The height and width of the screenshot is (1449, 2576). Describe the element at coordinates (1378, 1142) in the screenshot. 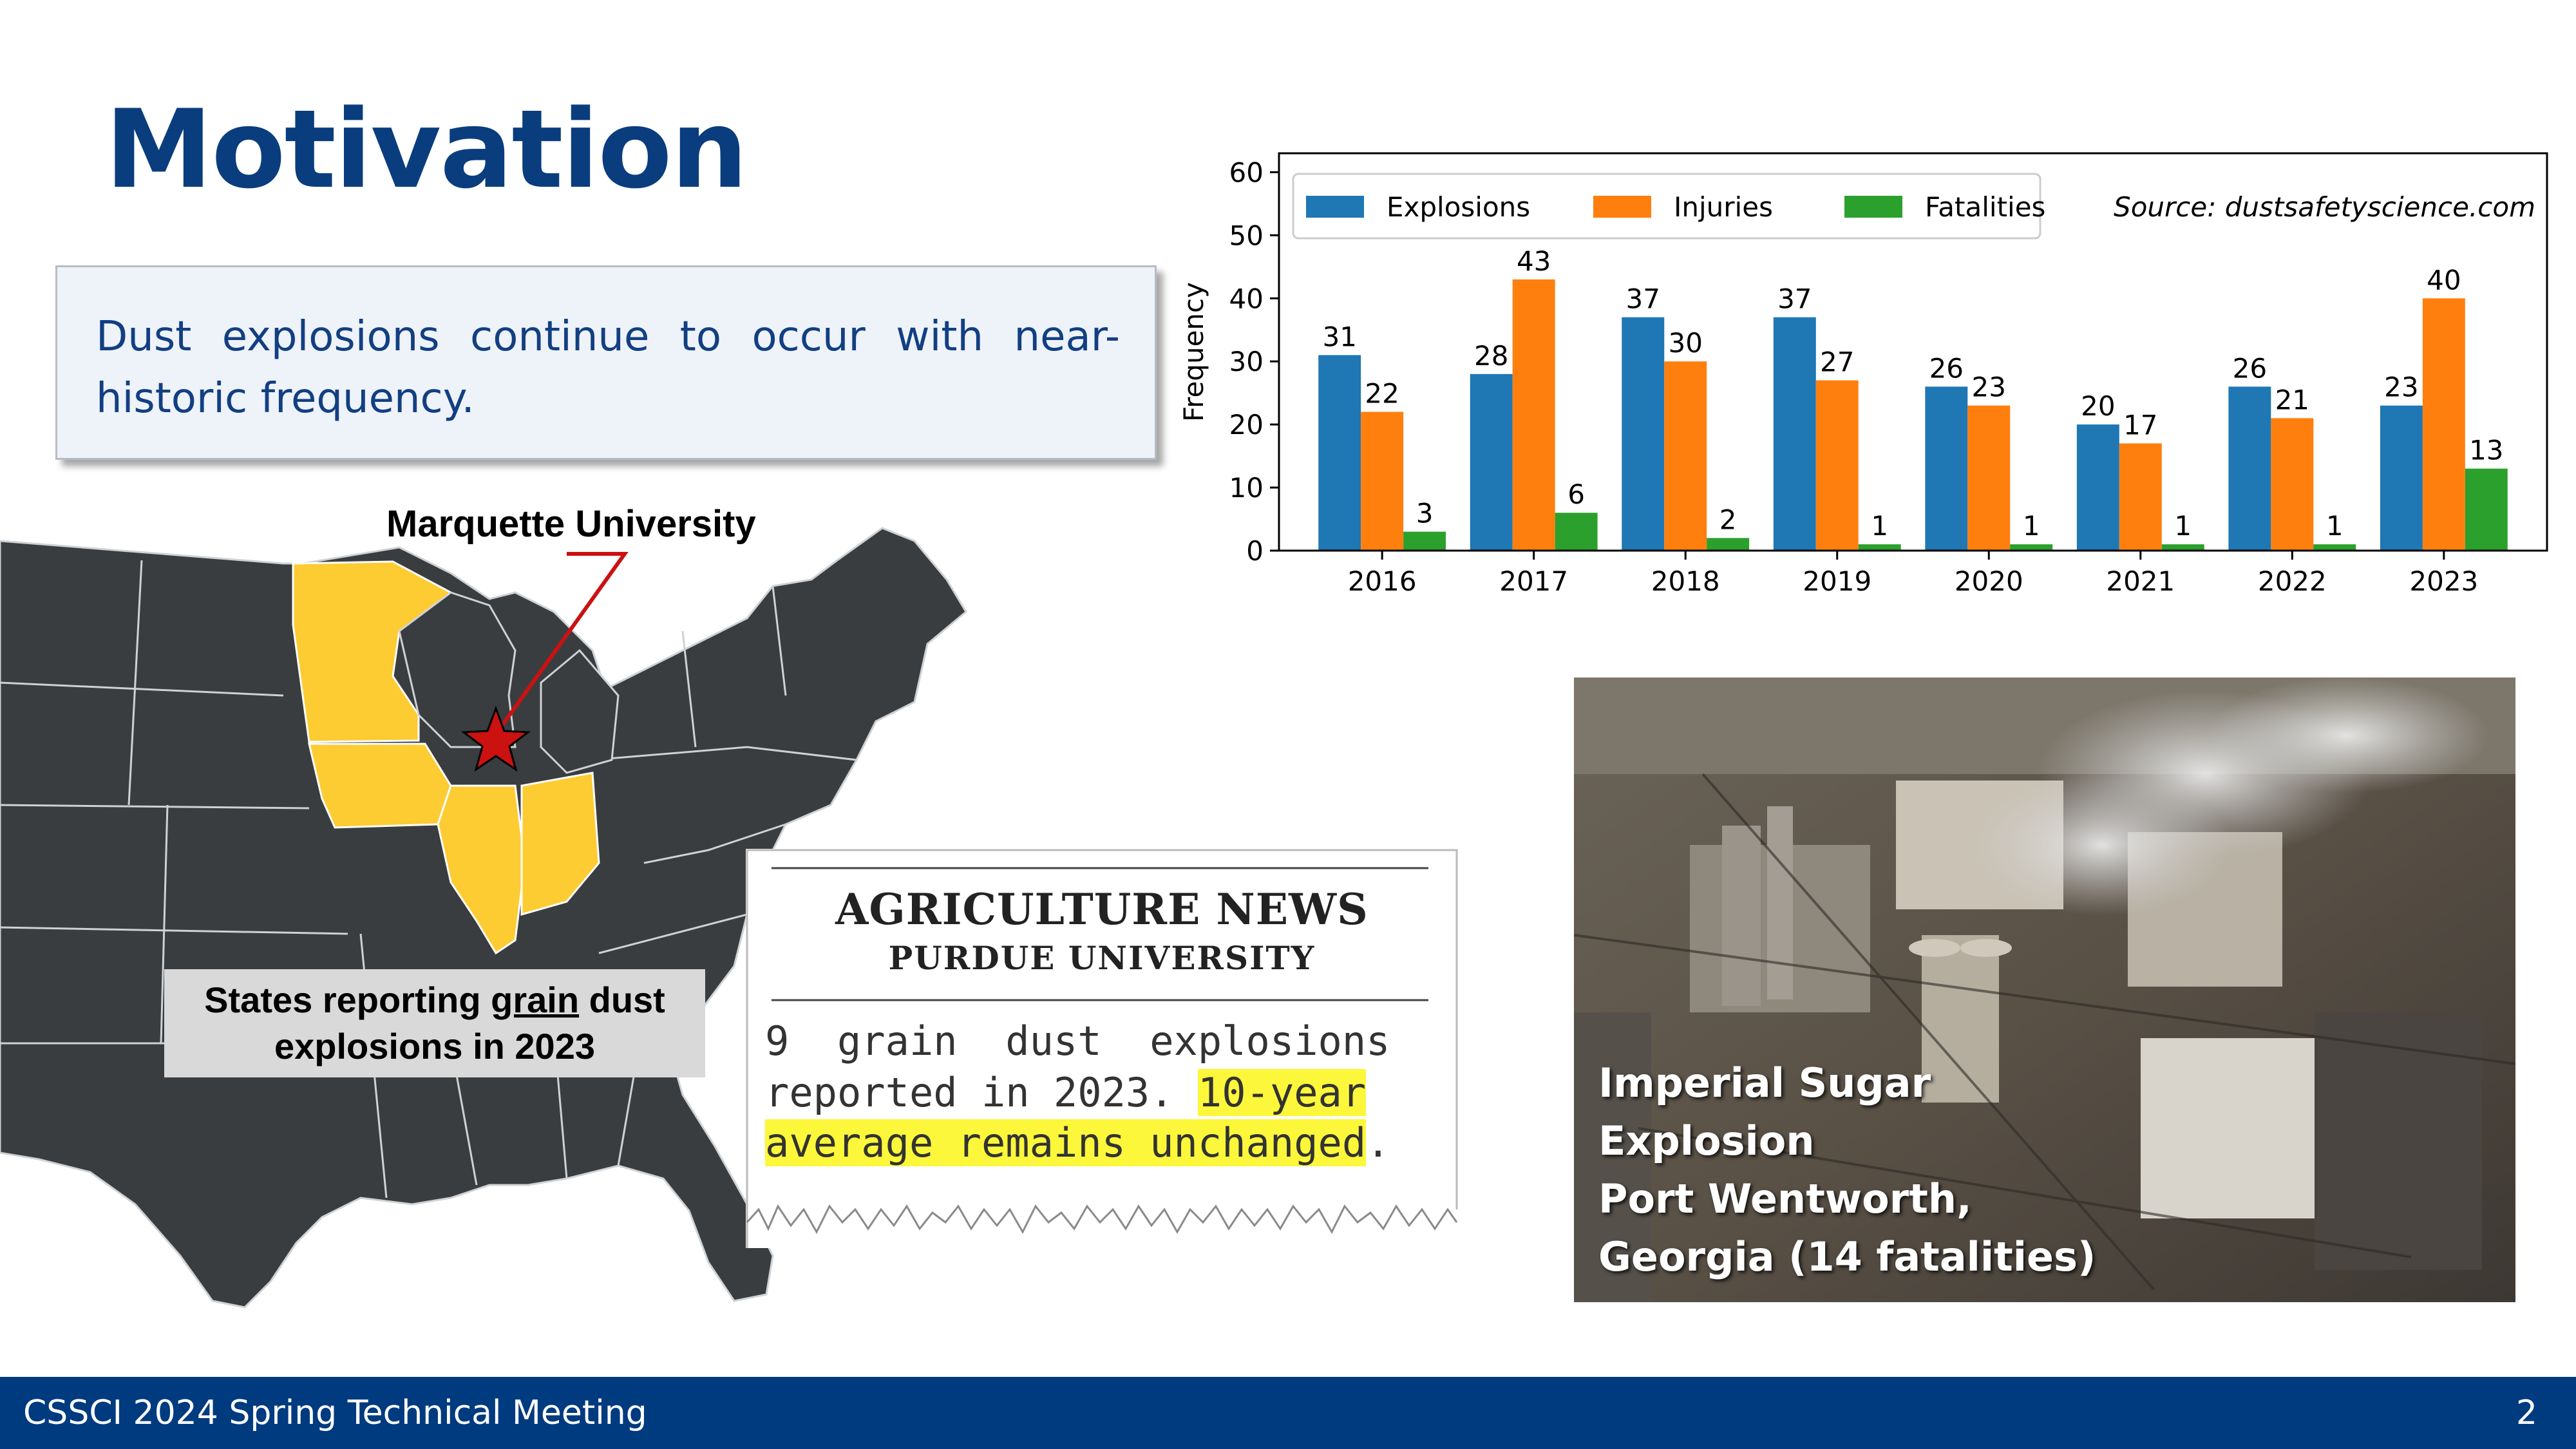

I see `news-line-3-end: .` at that location.